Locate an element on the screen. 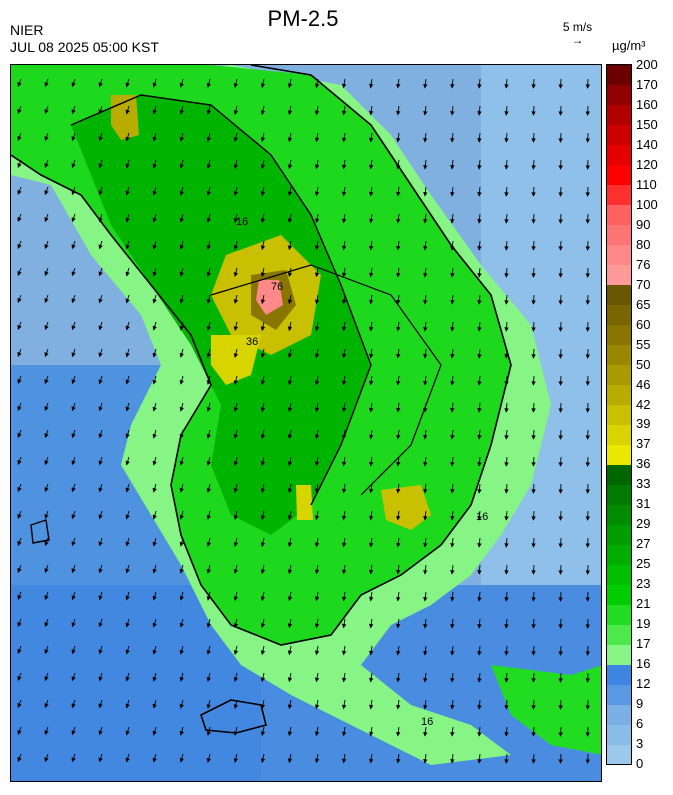  unit-label: µg/m³ is located at coordinates (629, 45).